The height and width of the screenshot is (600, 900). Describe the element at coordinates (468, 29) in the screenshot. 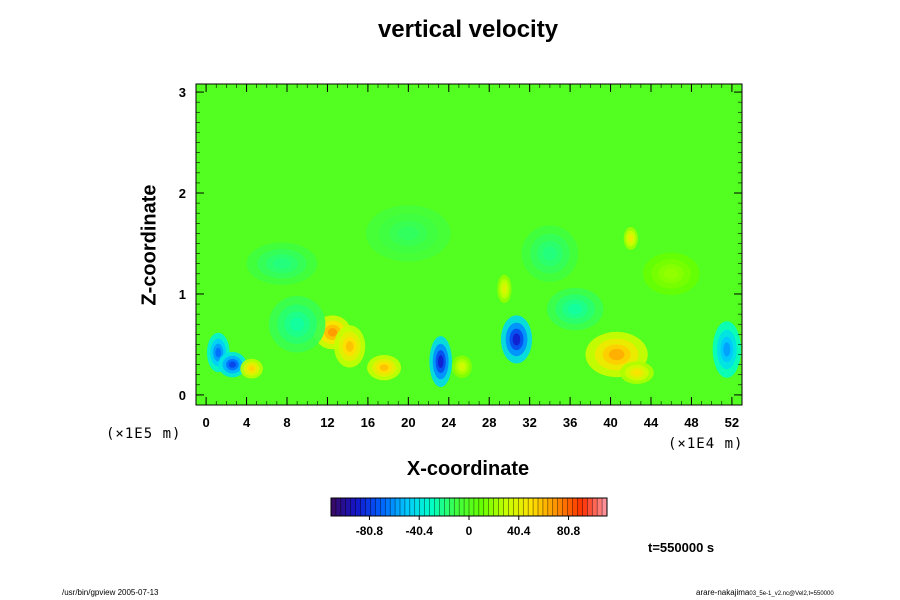

I see `chart-title: vertical velocity` at that location.